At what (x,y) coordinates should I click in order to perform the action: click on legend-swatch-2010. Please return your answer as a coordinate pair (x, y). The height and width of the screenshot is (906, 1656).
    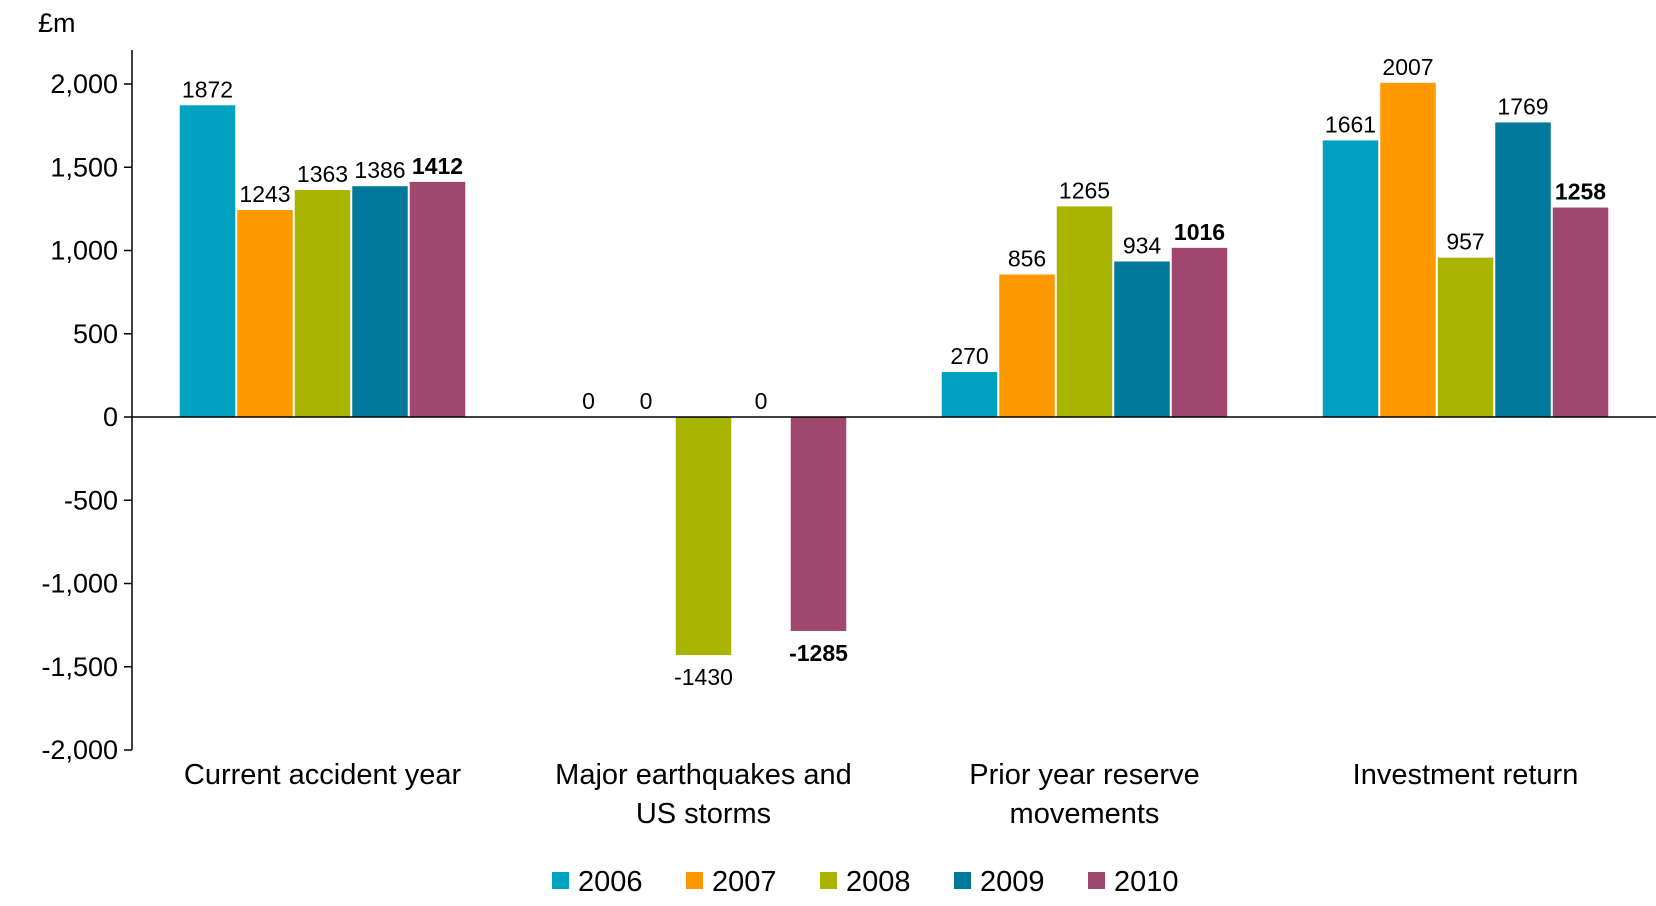
    Looking at the image, I should click on (1096, 880).